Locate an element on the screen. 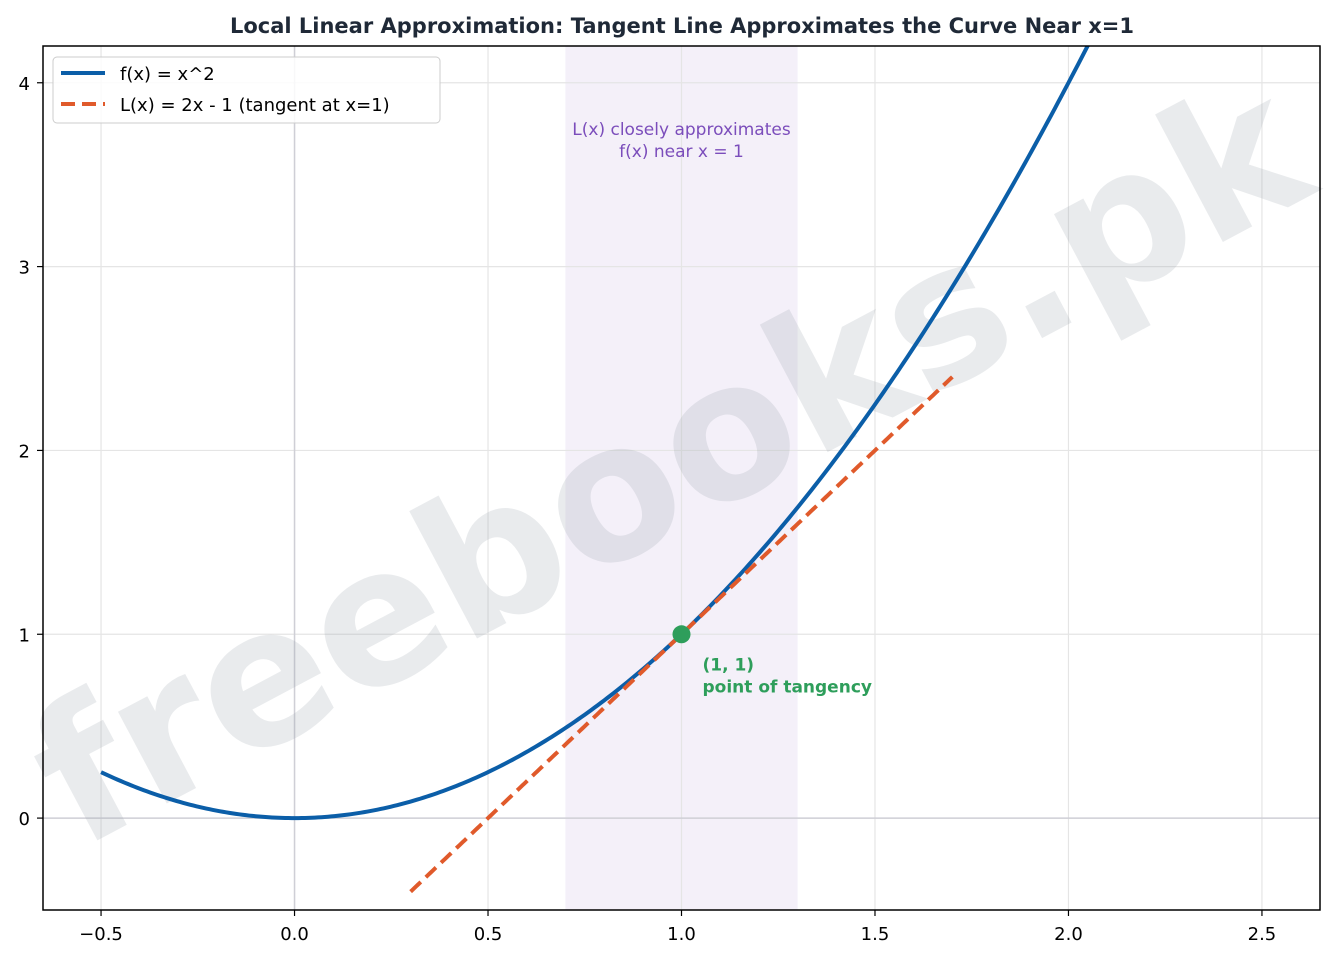  tangency-point is located at coordinates (681, 634).